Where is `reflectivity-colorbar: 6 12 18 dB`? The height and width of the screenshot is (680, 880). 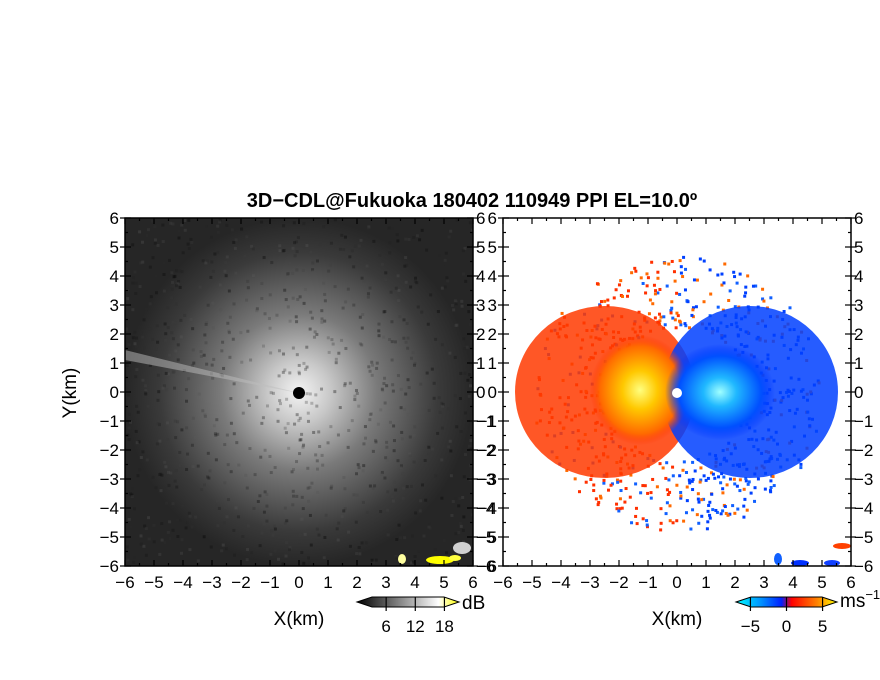
reflectivity-colorbar: 6 12 18 dB is located at coordinates (420, 614).